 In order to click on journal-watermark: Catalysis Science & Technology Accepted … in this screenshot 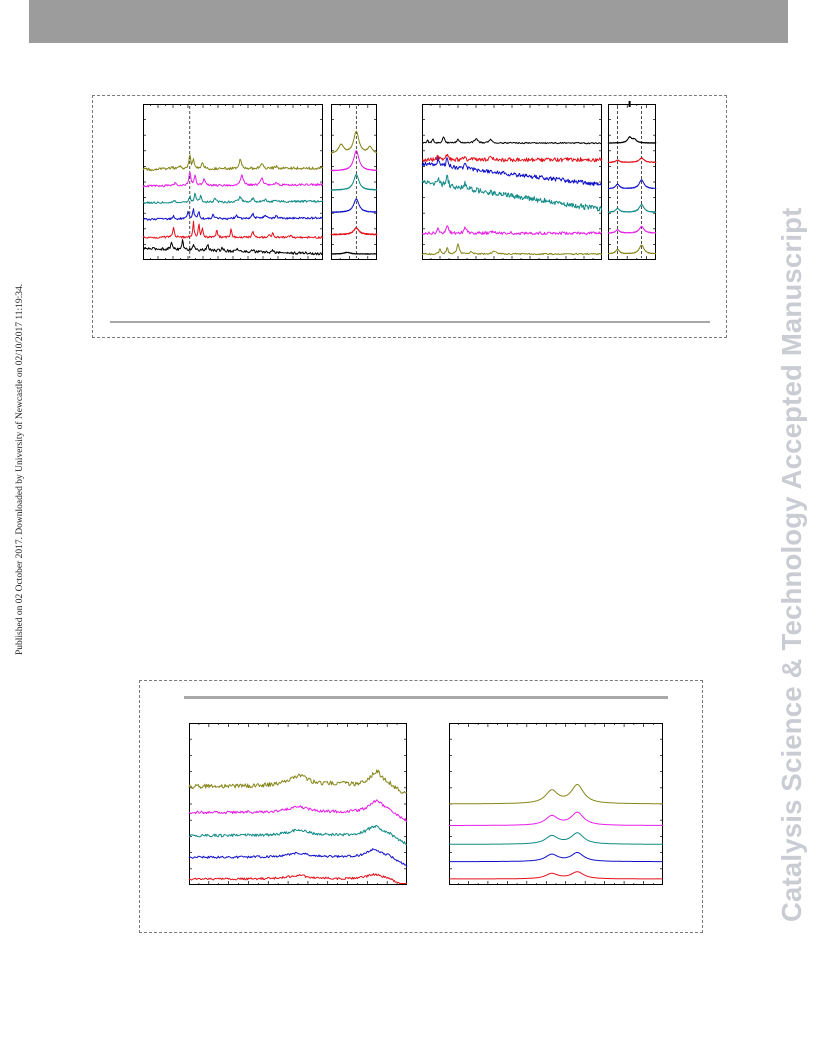, I will do `click(791, 564)`.